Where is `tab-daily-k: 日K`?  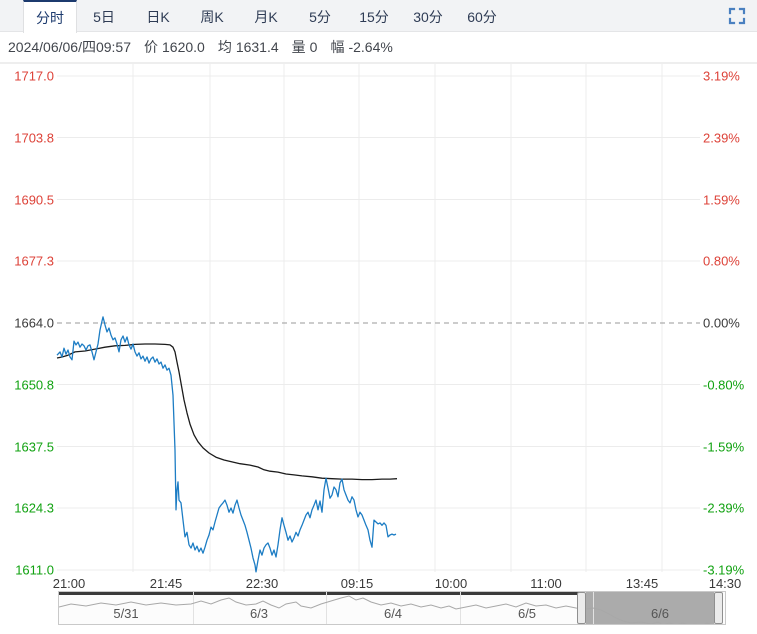
tab-daily-k: 日K is located at coordinates (158, 16).